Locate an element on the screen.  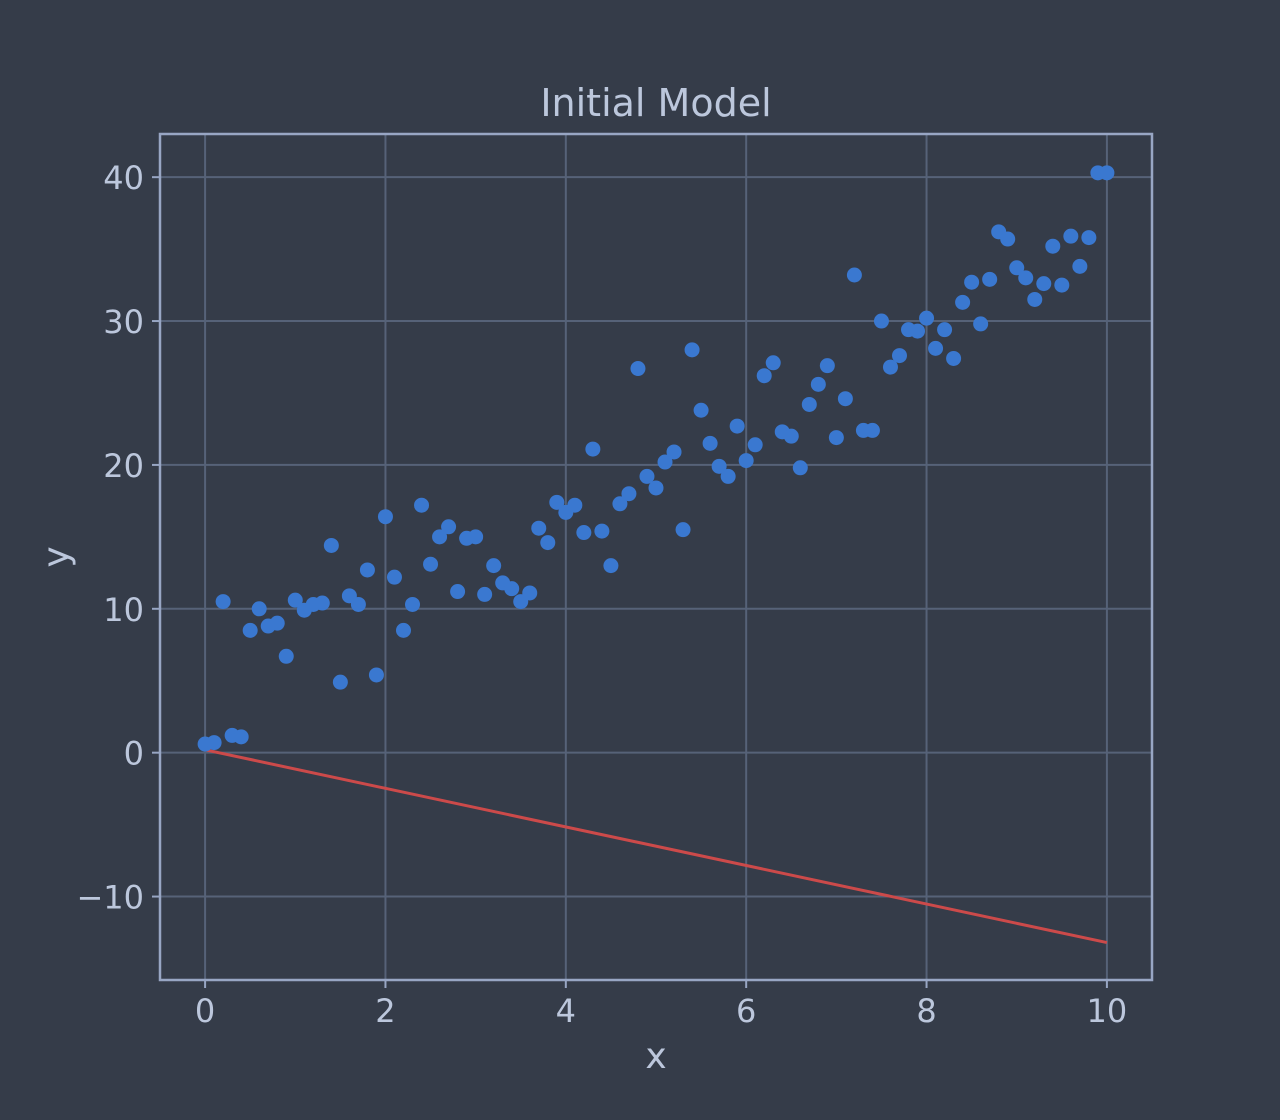
x-tick-label: 2 is located at coordinates (385, 1011).